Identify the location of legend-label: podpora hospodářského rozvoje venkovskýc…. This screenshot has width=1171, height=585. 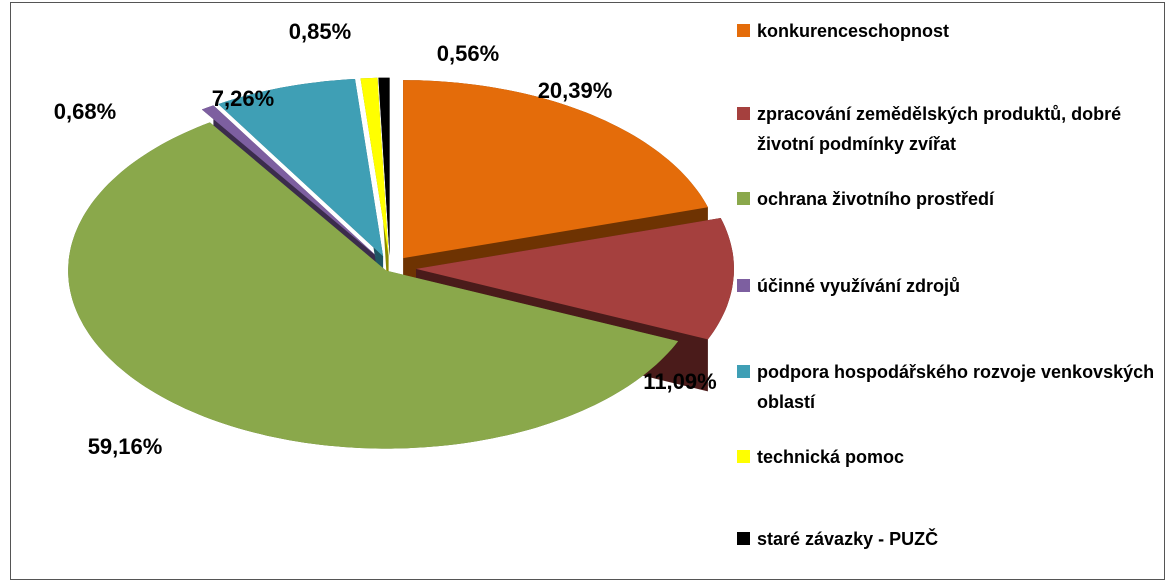
(956, 387).